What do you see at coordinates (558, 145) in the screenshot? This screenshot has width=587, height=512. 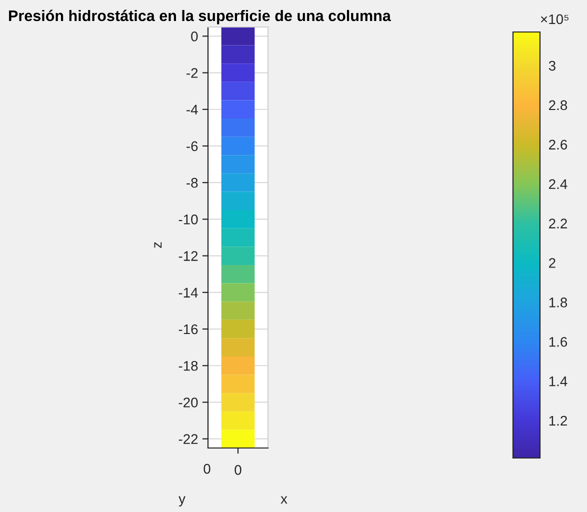 I see `color-bar-label: 2.6` at bounding box center [558, 145].